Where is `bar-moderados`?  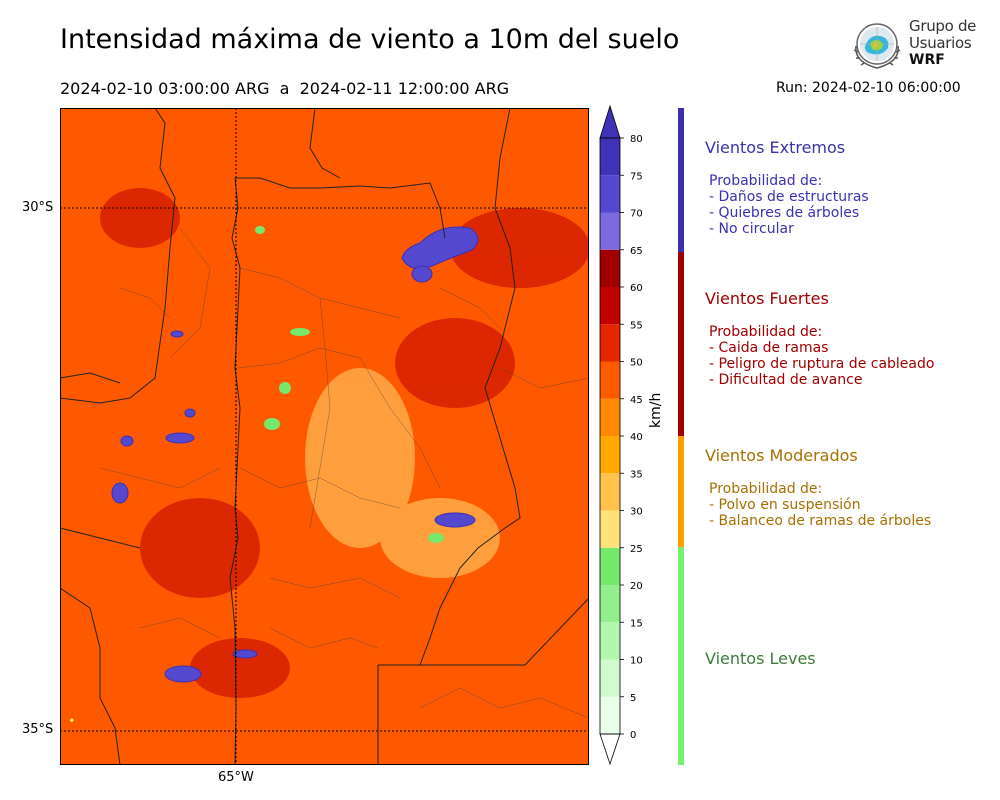
bar-moderados is located at coordinates (681, 491).